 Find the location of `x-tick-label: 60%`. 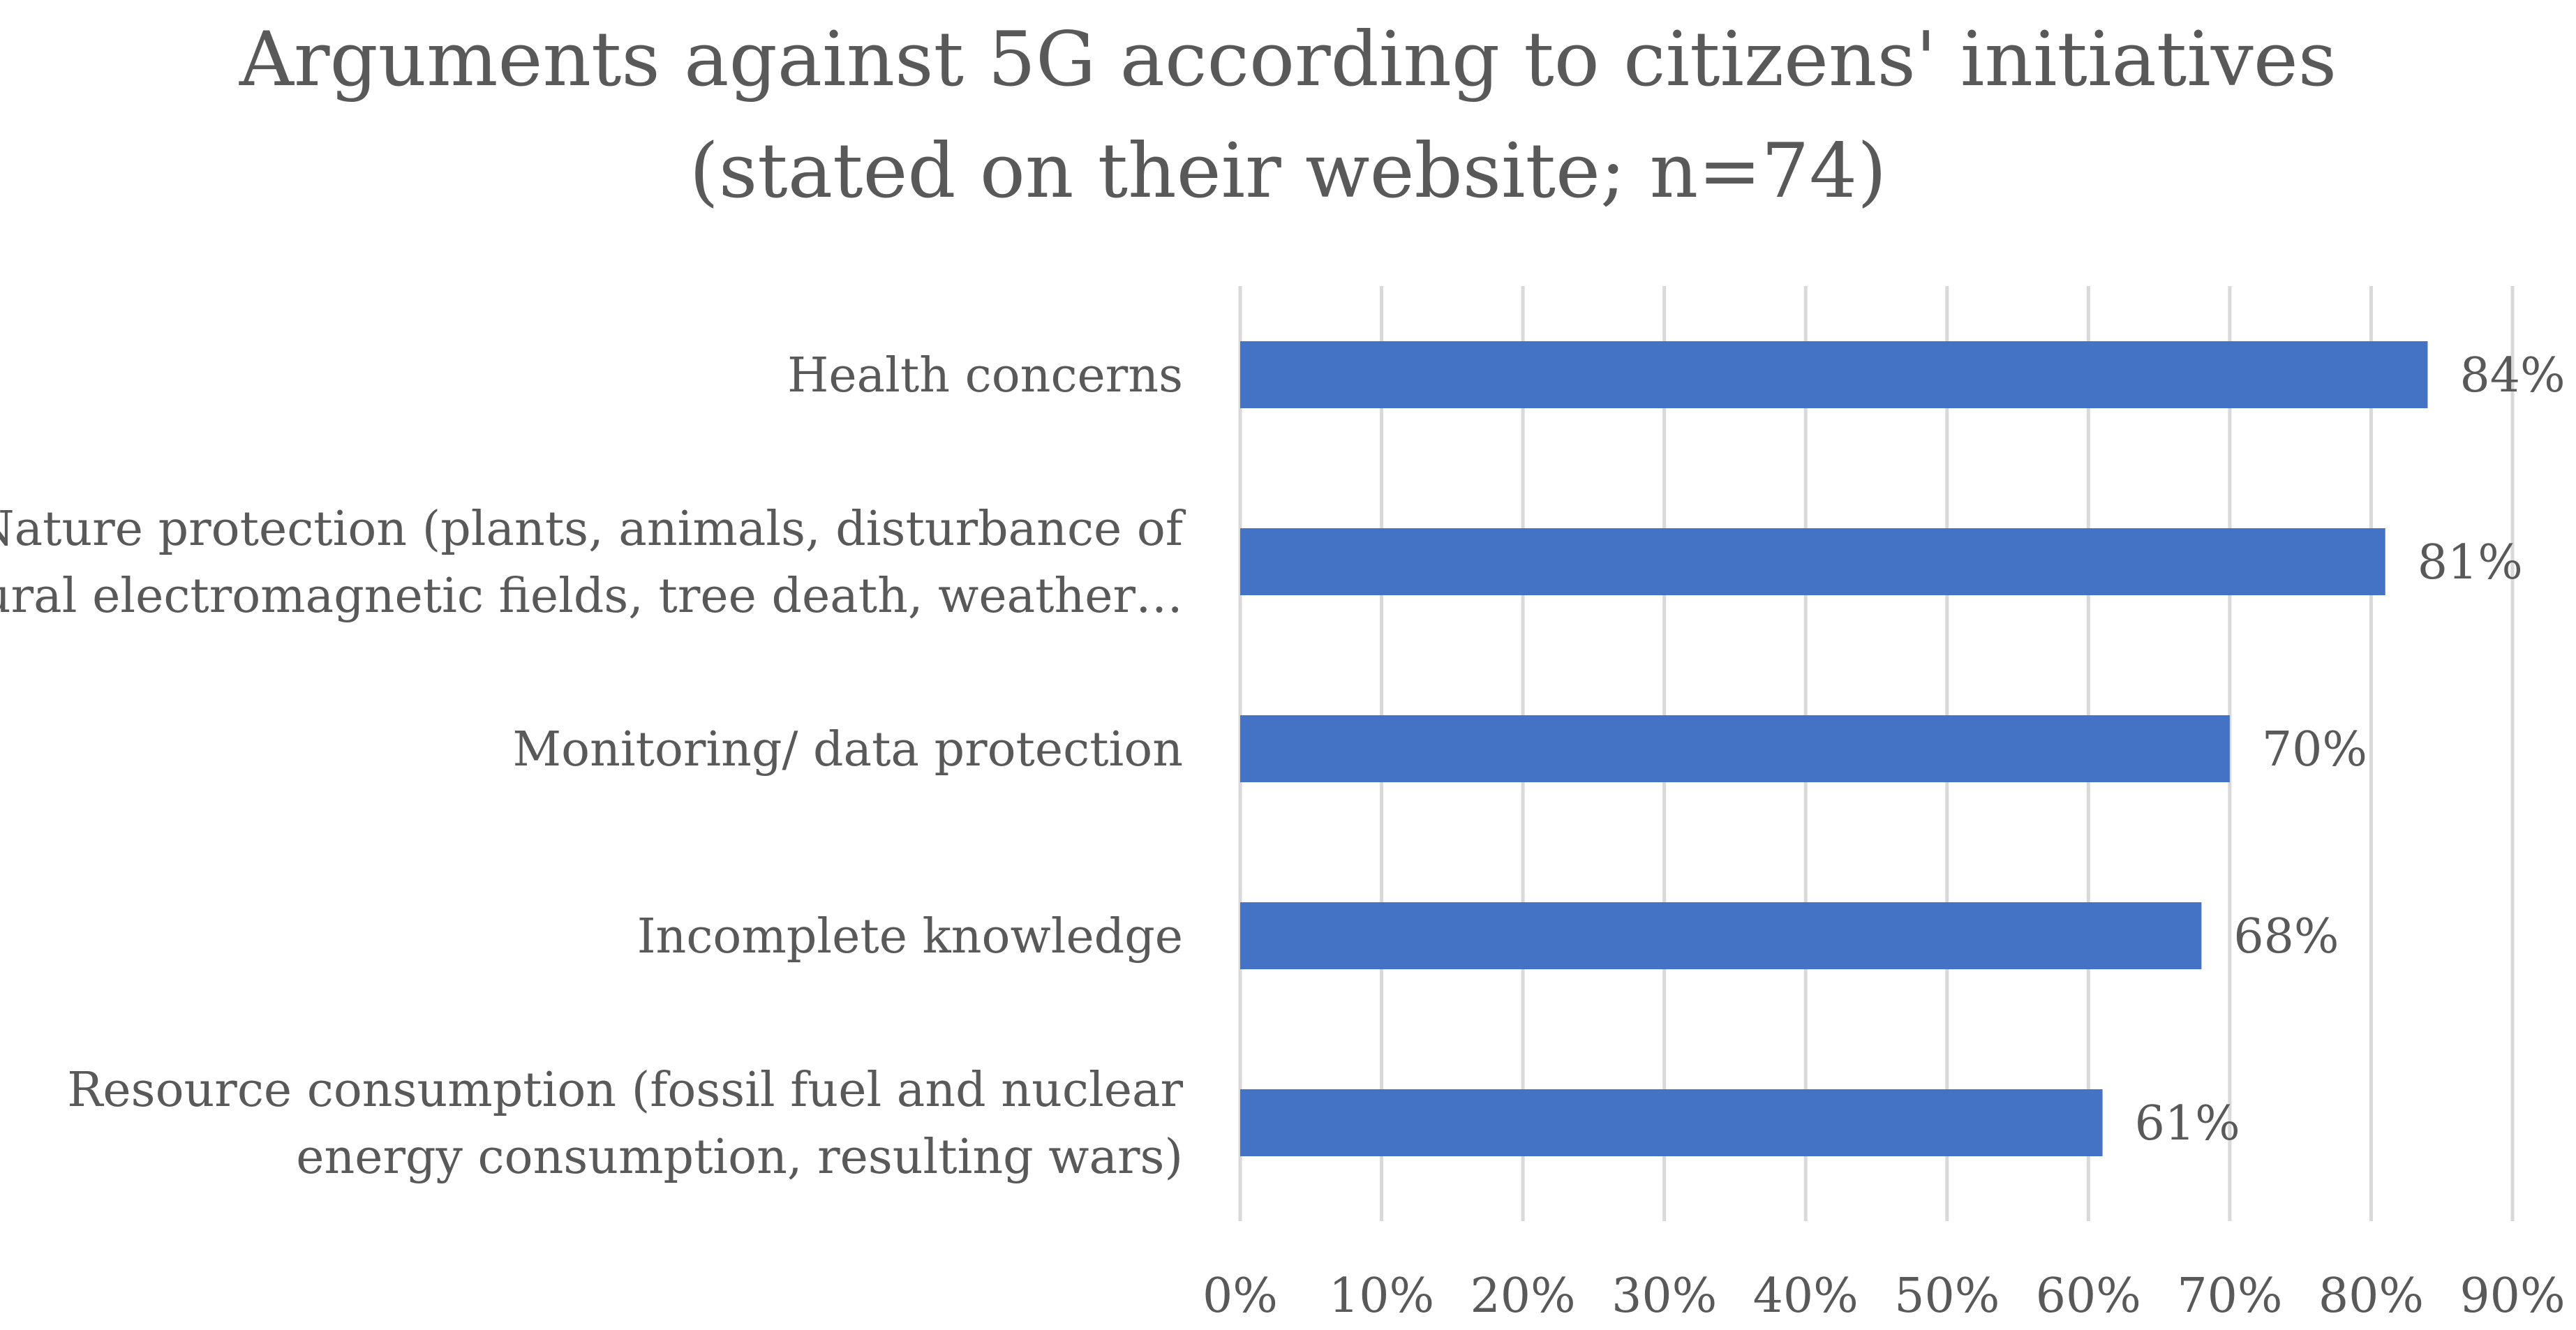

x-tick-label: 60% is located at coordinates (2088, 1297).